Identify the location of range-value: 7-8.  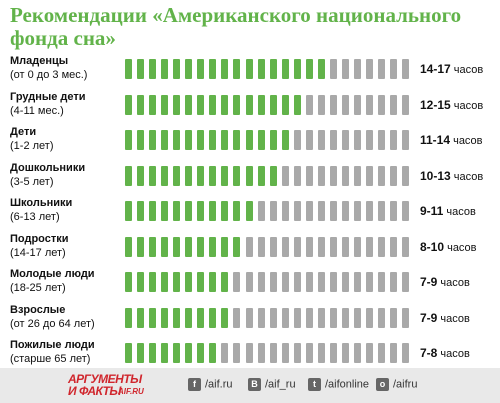
(429, 353).